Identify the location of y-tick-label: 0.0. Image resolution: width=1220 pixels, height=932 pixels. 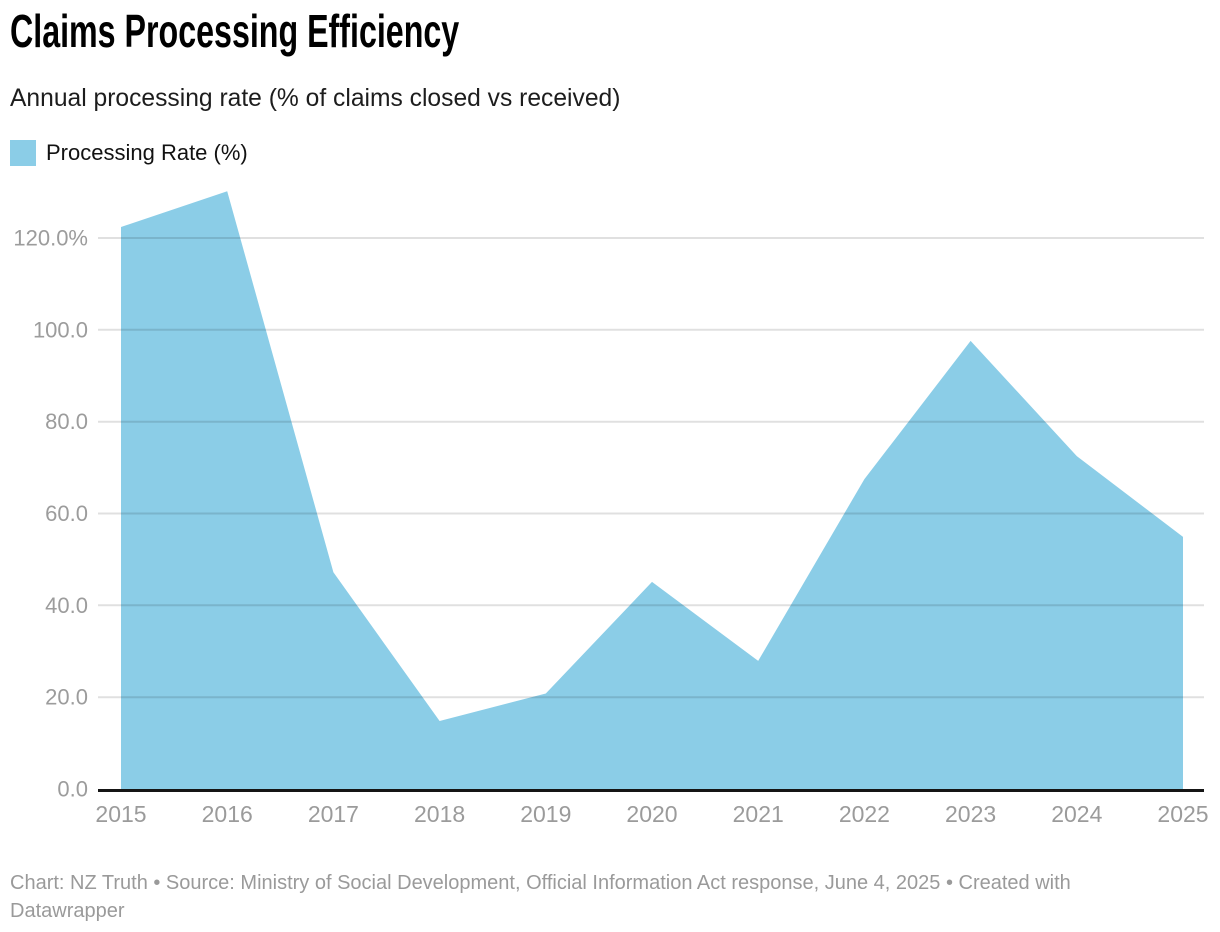
(72, 789).